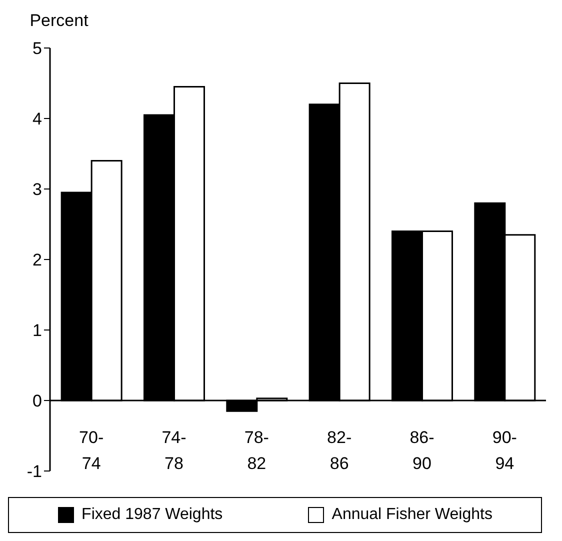  I want to click on x-tick-label: 78-82, so click(256, 450).